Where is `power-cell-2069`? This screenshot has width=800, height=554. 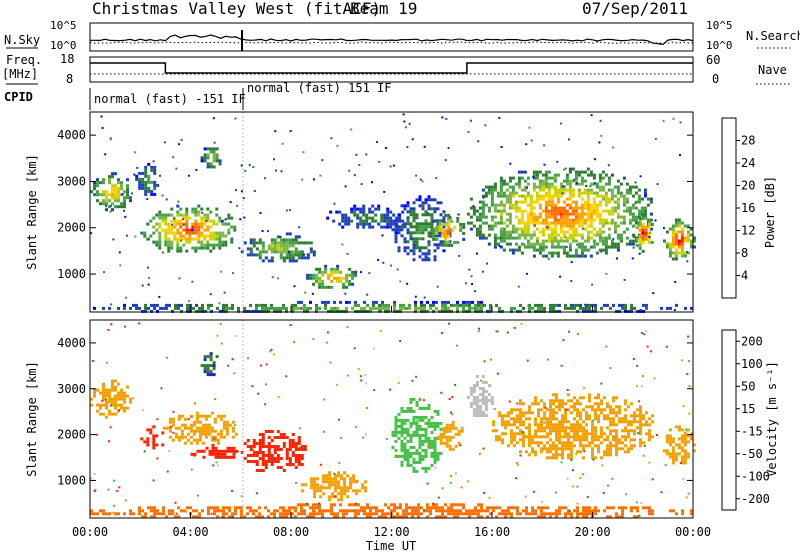 power-cell-2069 is located at coordinates (490, 305).